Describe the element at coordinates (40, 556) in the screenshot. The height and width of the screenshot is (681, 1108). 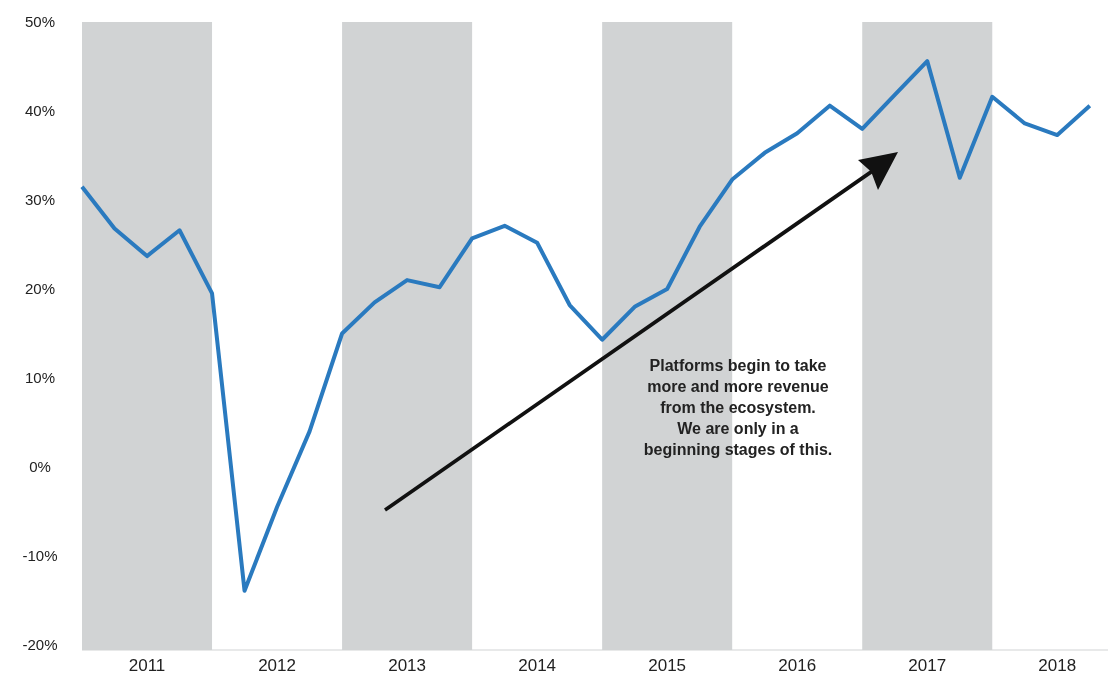
I see `y-tick-label: -10%` at that location.